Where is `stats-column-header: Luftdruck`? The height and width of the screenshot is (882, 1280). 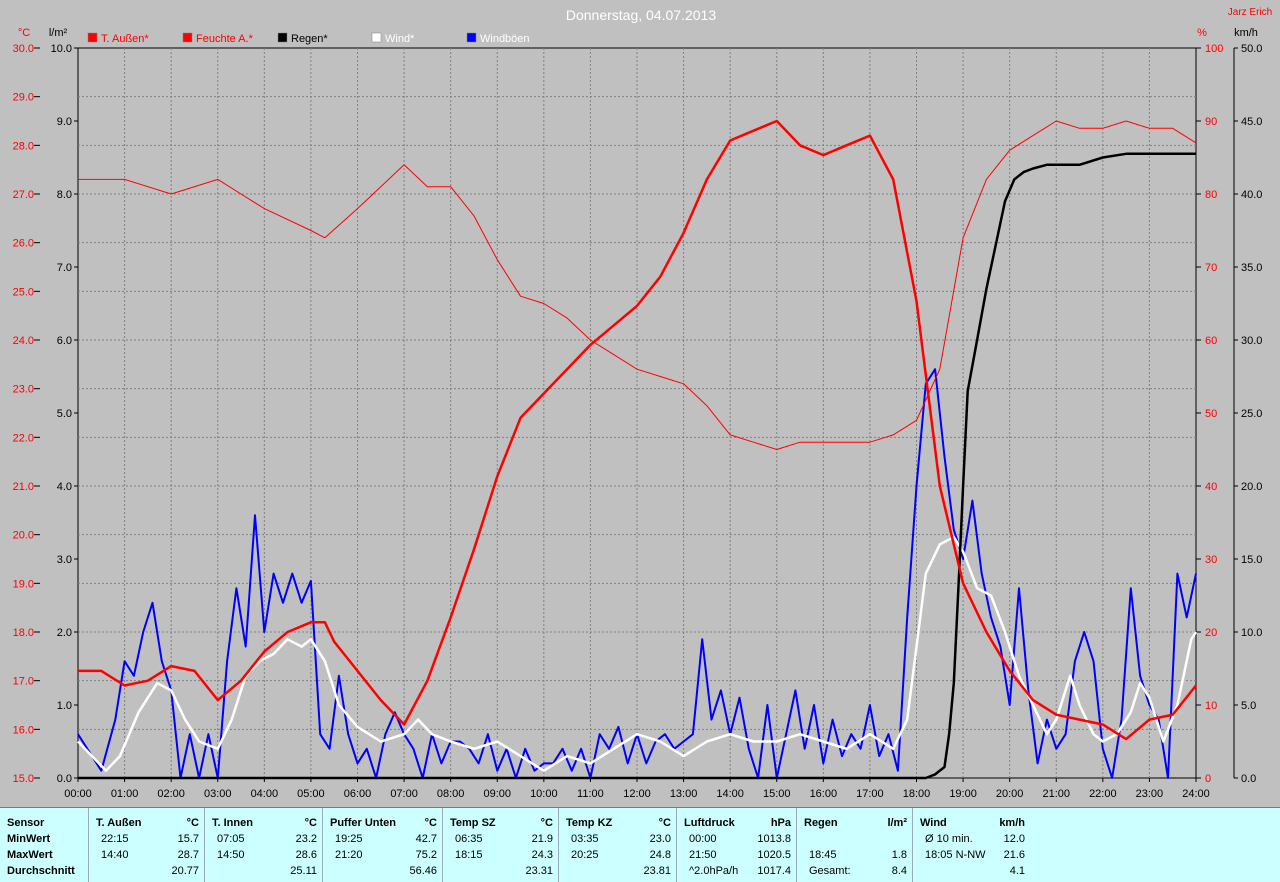
stats-column-header: Luftdruck is located at coordinates (709, 823).